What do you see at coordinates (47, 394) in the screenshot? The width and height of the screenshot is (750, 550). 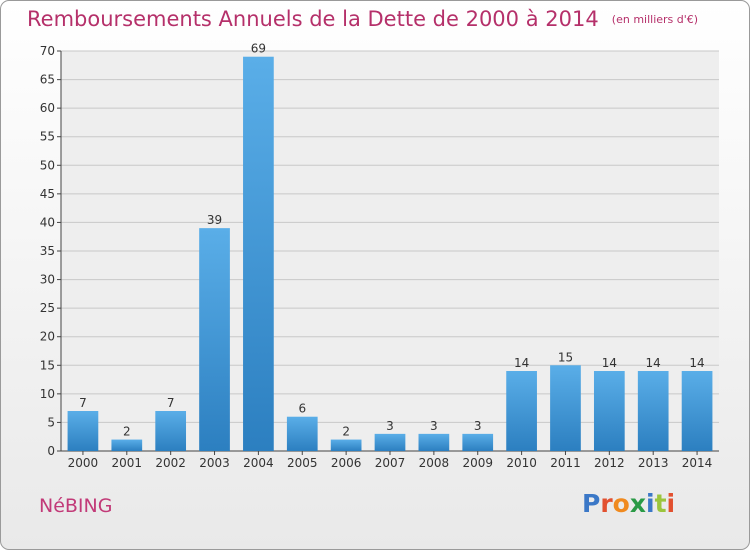 I see `y-tick-label: 10` at bounding box center [47, 394].